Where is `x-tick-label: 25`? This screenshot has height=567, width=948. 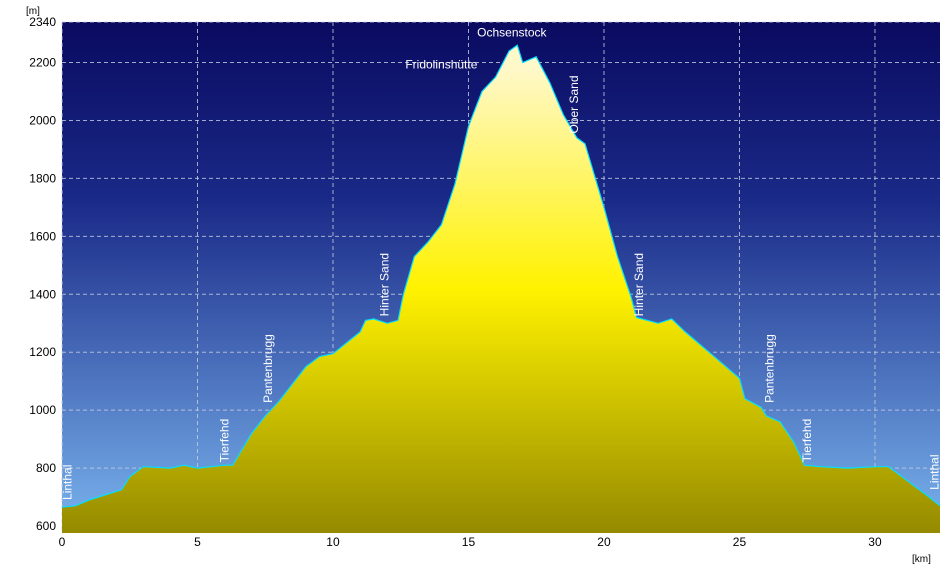
x-tick-label: 25 is located at coordinates (740, 542).